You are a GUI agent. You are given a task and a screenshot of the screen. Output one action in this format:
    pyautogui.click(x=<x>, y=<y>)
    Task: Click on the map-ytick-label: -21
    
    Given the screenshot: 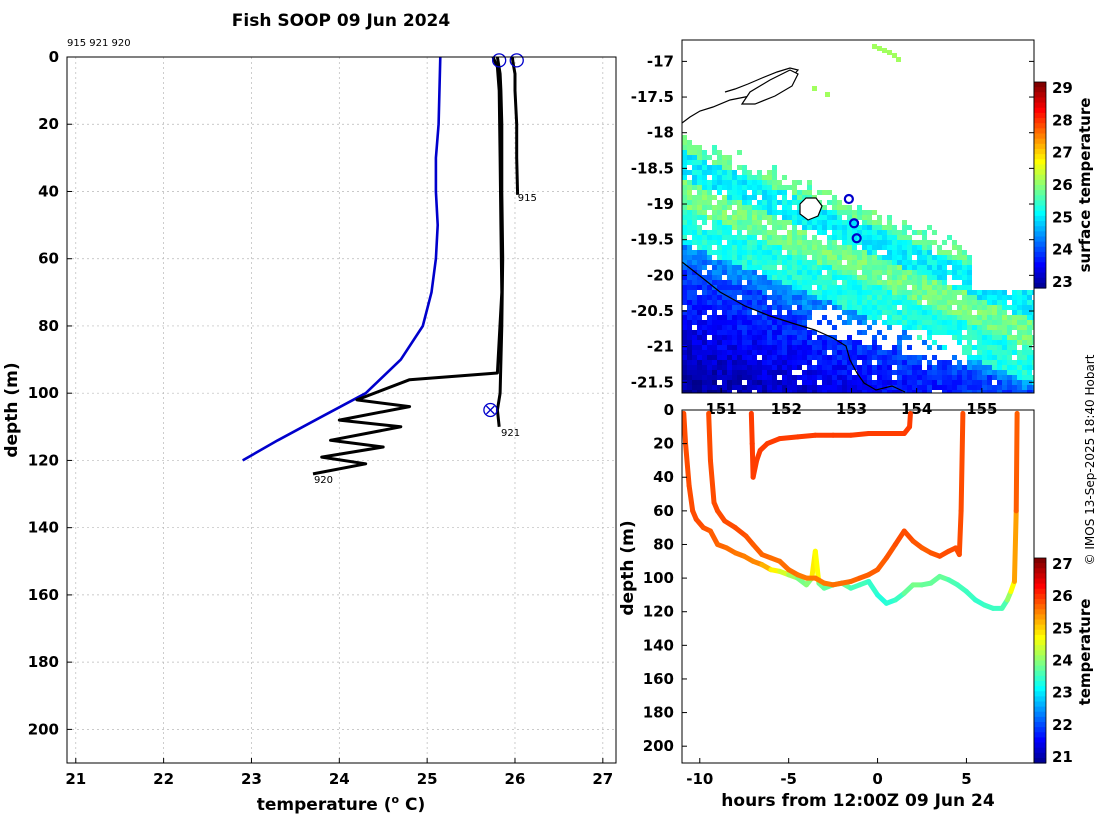 What is the action you would take?
    pyautogui.click(x=660, y=347)
    